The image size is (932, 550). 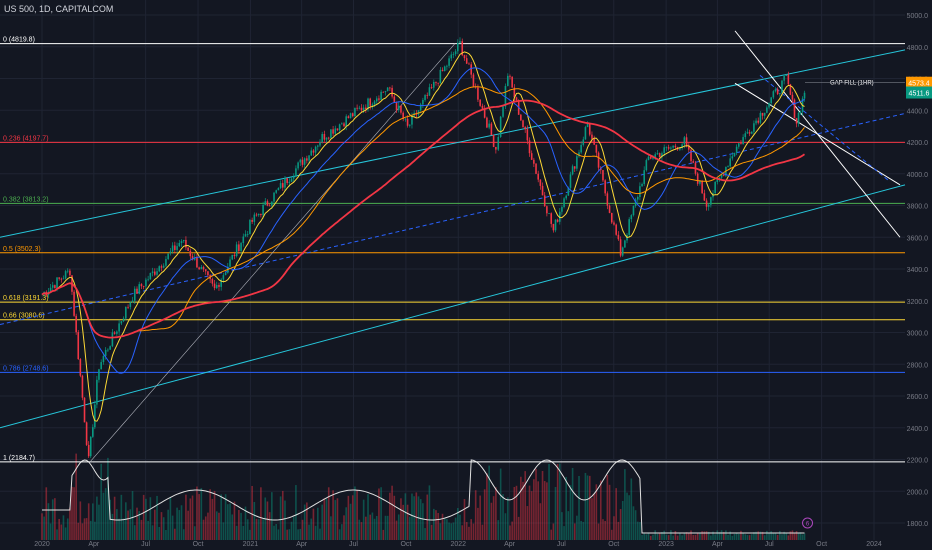 I want to click on price-tag: 4573.4, so click(x=919, y=82).